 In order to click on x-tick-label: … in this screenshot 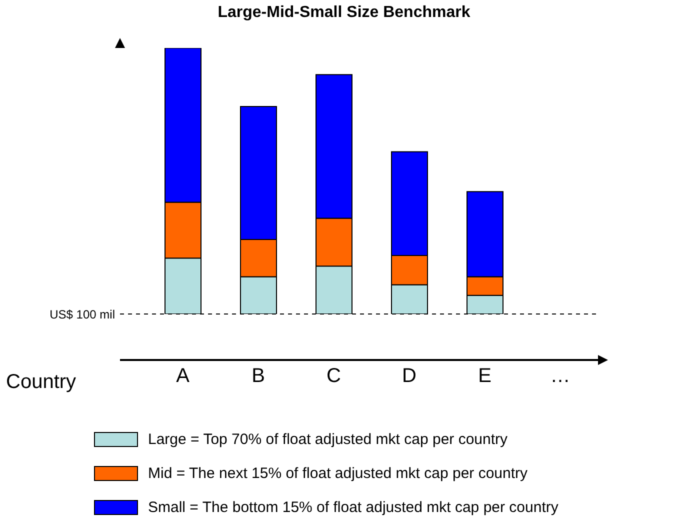, I will do `click(560, 376)`.